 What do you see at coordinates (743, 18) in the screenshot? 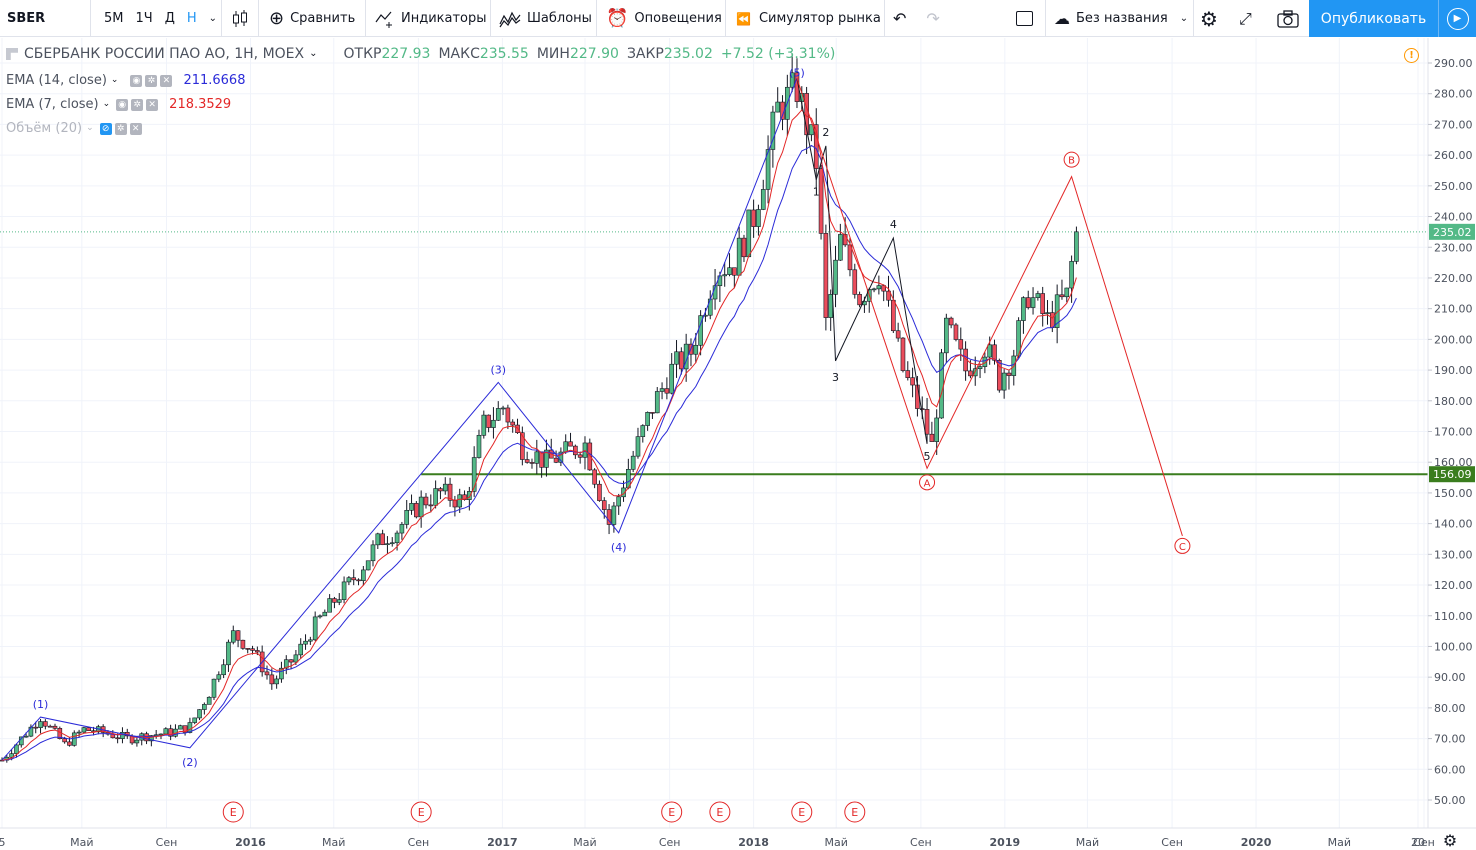
I see `rewind-icon: ⏪` at bounding box center [743, 18].